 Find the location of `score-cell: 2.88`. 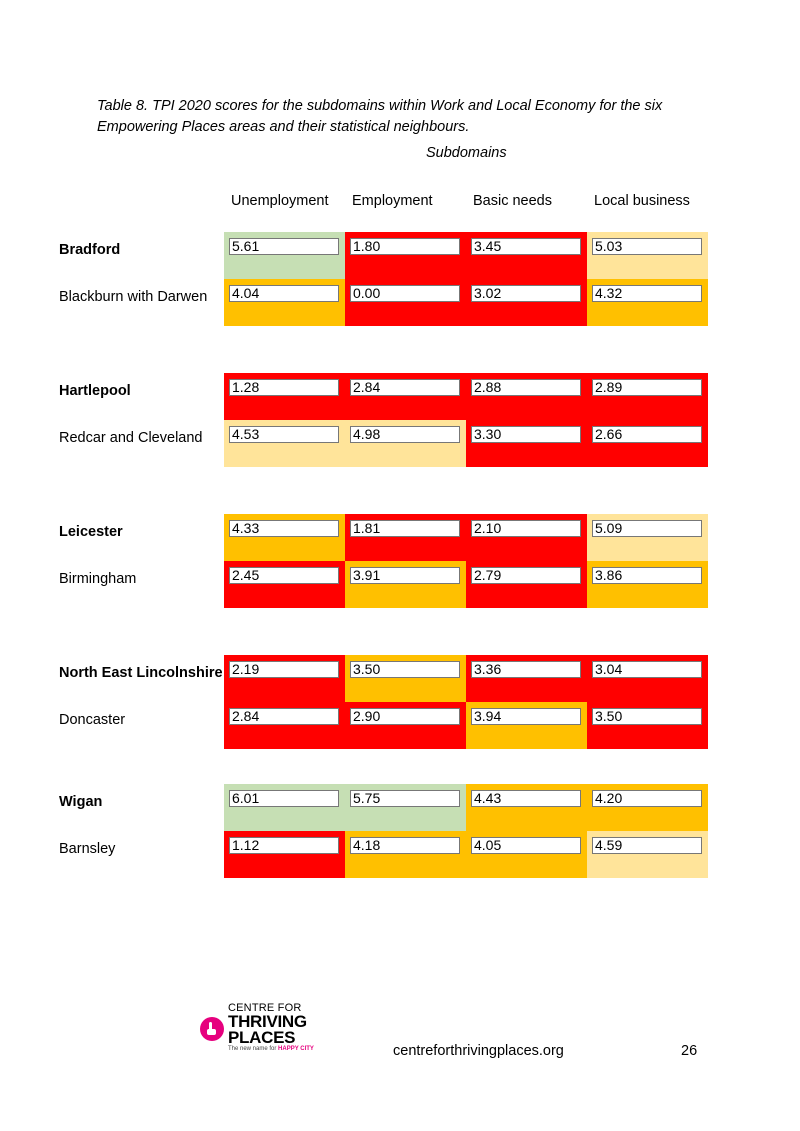

score-cell: 2.88 is located at coordinates (526, 396).